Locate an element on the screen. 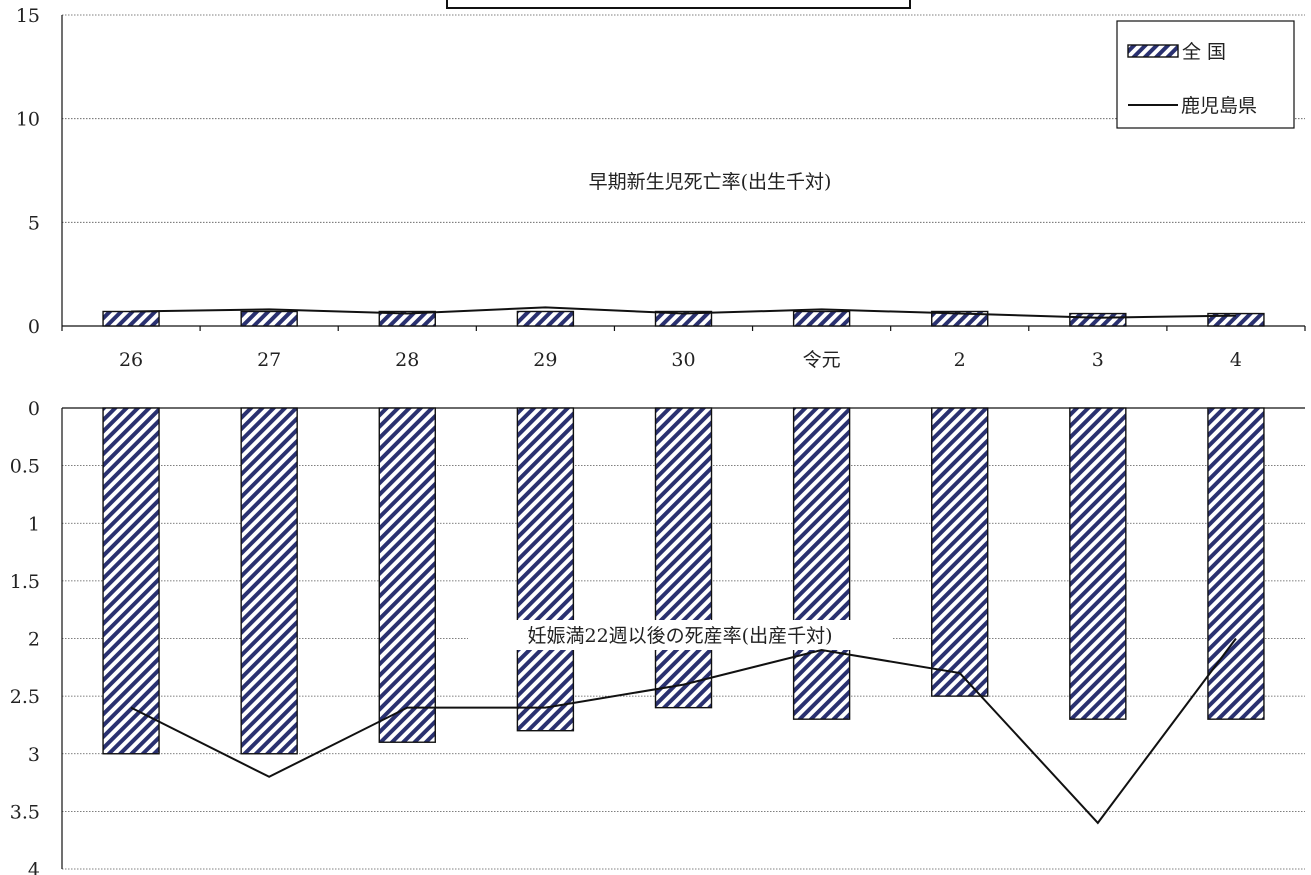 The height and width of the screenshot is (875, 1311). bottom-y-tick-label: 3.5 is located at coordinates (25, 812).